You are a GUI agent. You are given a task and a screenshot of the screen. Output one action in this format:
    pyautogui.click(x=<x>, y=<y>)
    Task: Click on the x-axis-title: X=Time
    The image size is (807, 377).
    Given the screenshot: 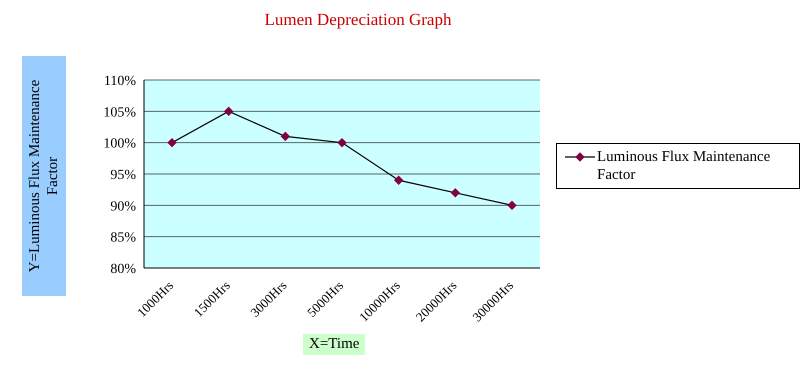 What is the action you would take?
    pyautogui.click(x=334, y=344)
    